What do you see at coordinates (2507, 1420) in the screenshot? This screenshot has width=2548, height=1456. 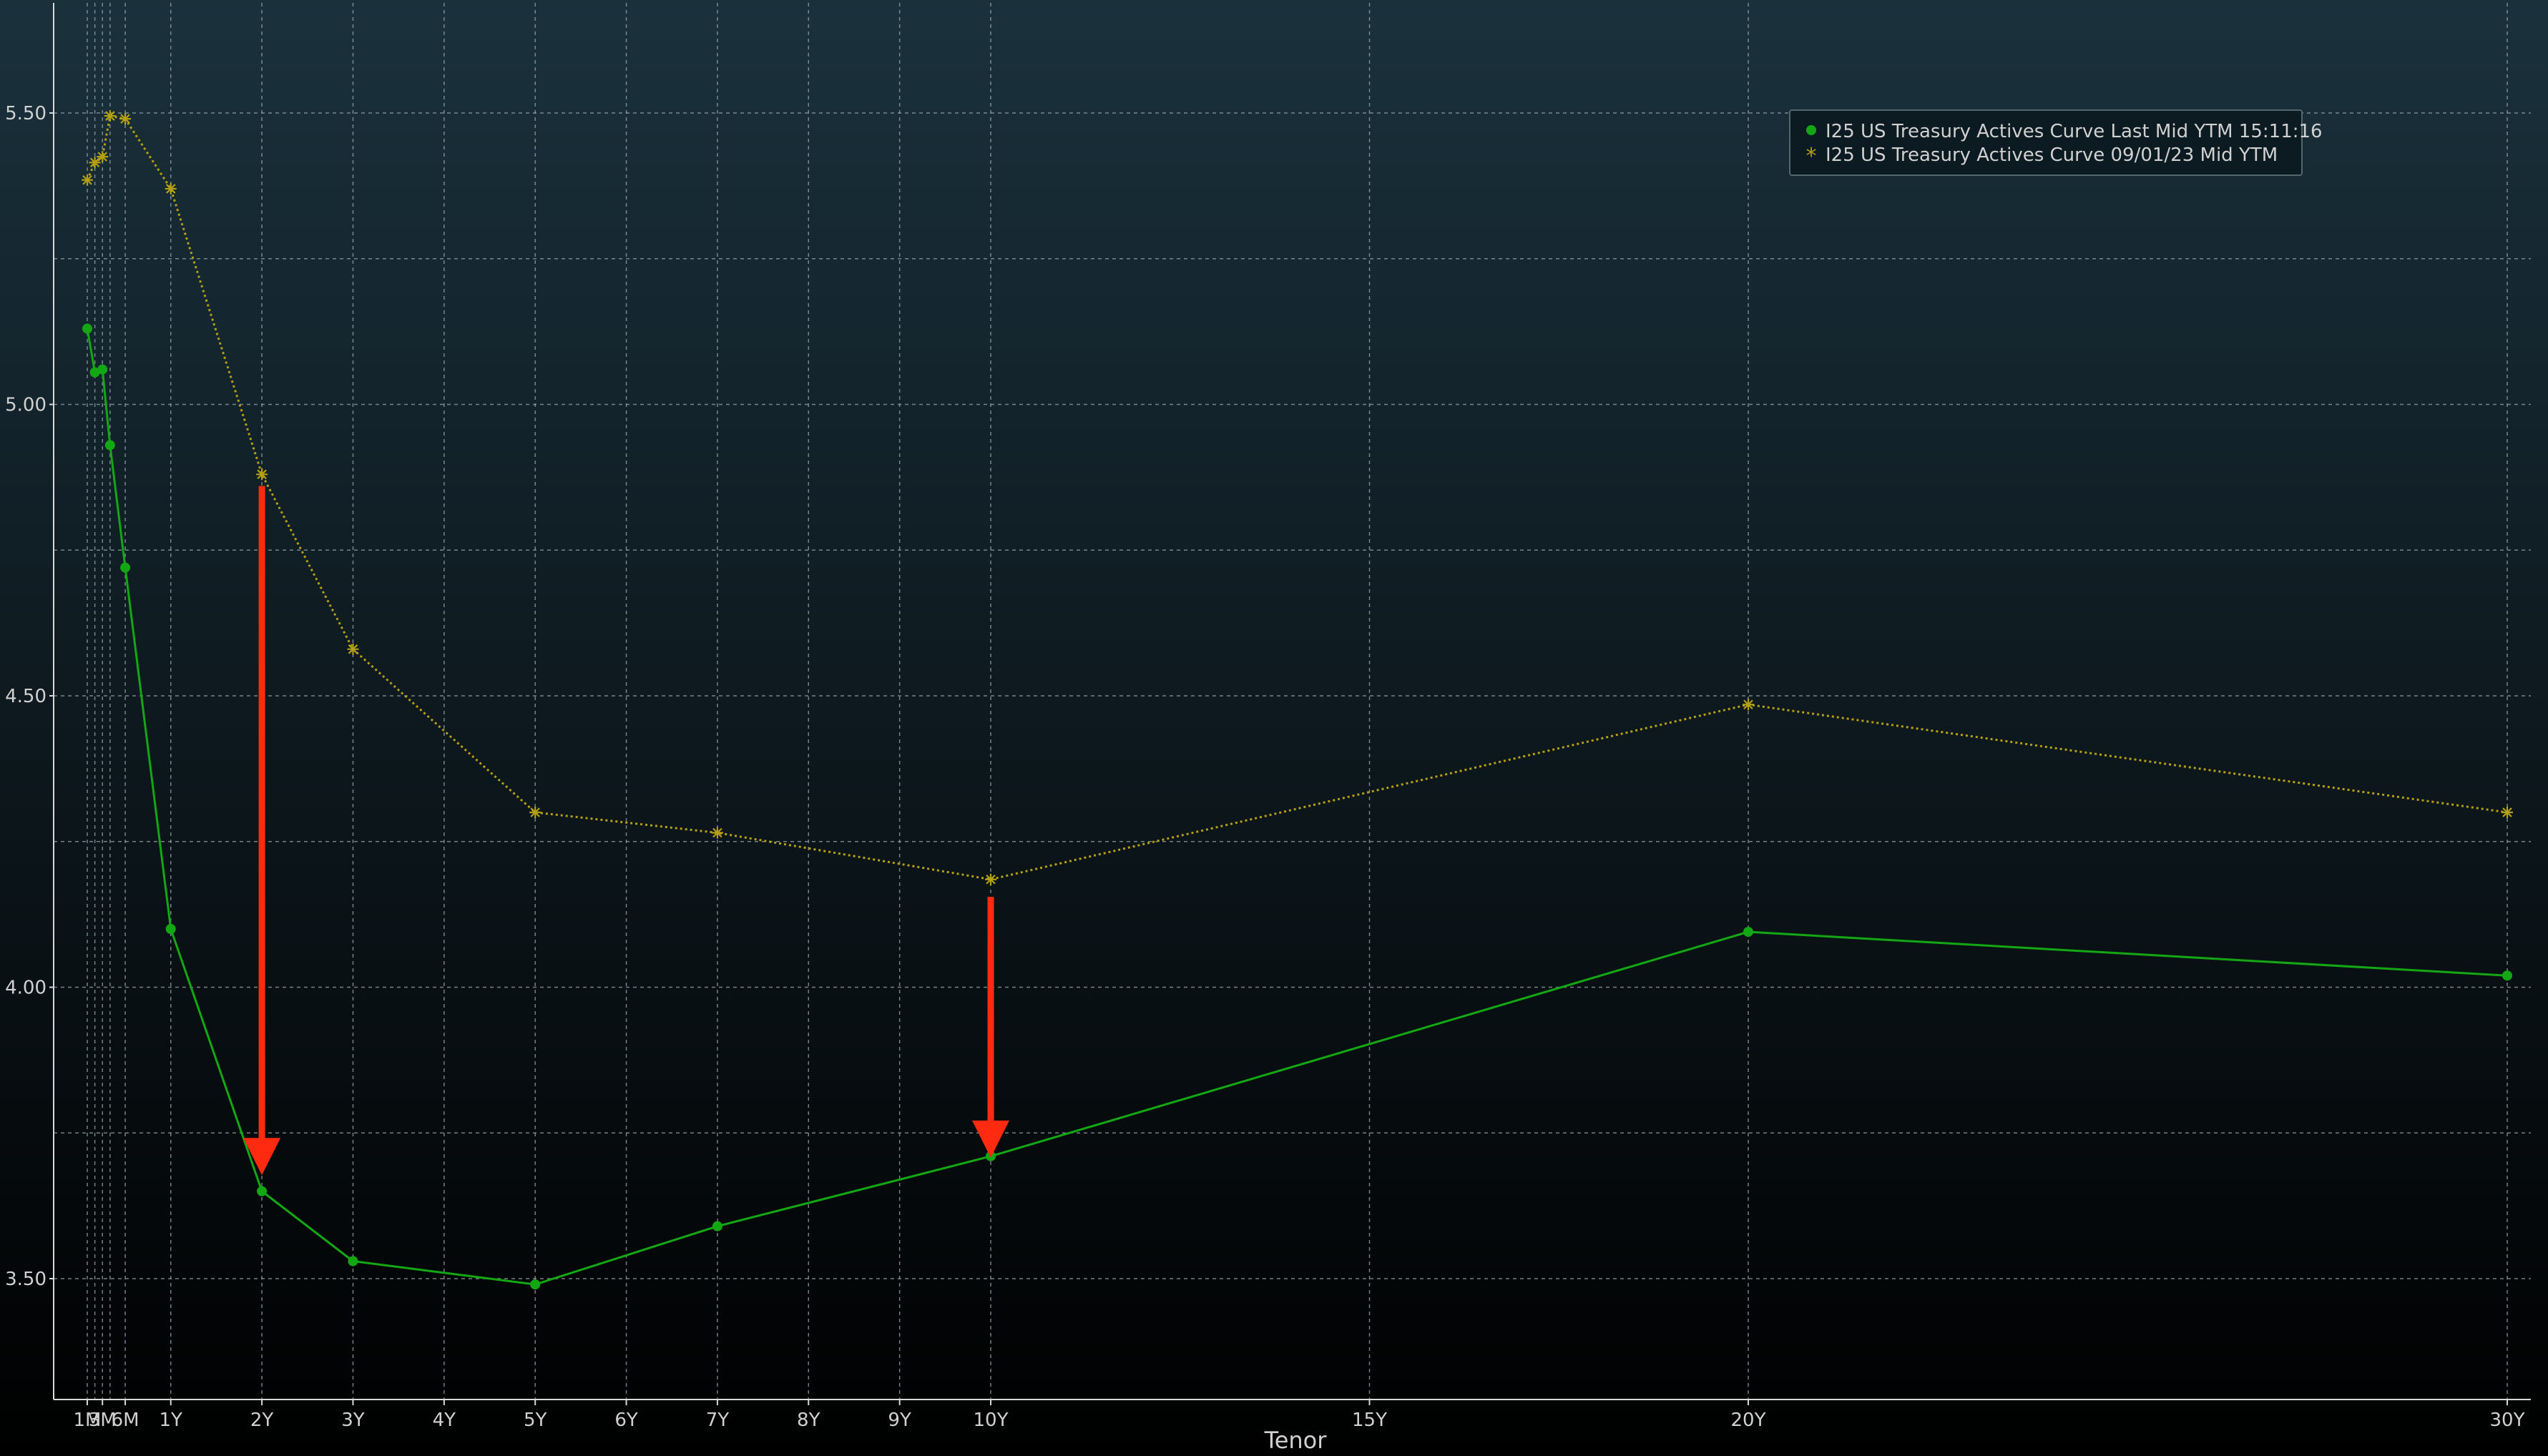 I see `x-tick-label: 30Y` at bounding box center [2507, 1420].